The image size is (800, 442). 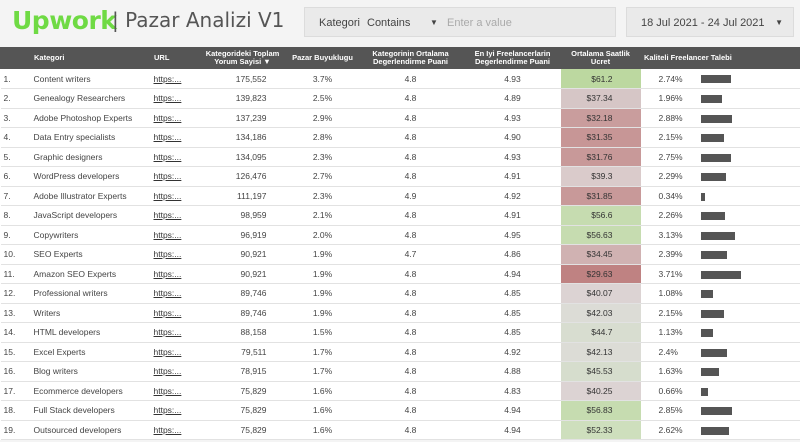 What do you see at coordinates (527, 22) in the screenshot?
I see `filter-value-input` at bounding box center [527, 22].